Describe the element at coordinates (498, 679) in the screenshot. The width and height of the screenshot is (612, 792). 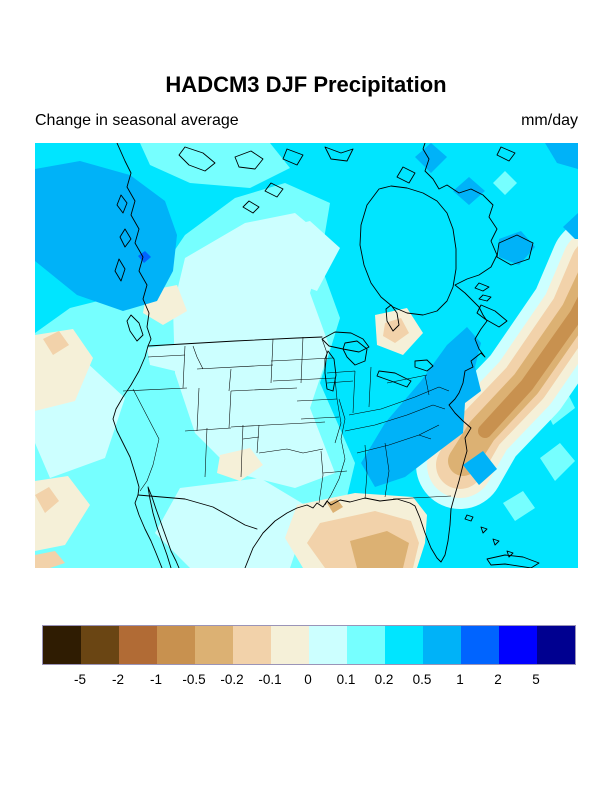
I see `colorbar-tick-label: 2` at that location.